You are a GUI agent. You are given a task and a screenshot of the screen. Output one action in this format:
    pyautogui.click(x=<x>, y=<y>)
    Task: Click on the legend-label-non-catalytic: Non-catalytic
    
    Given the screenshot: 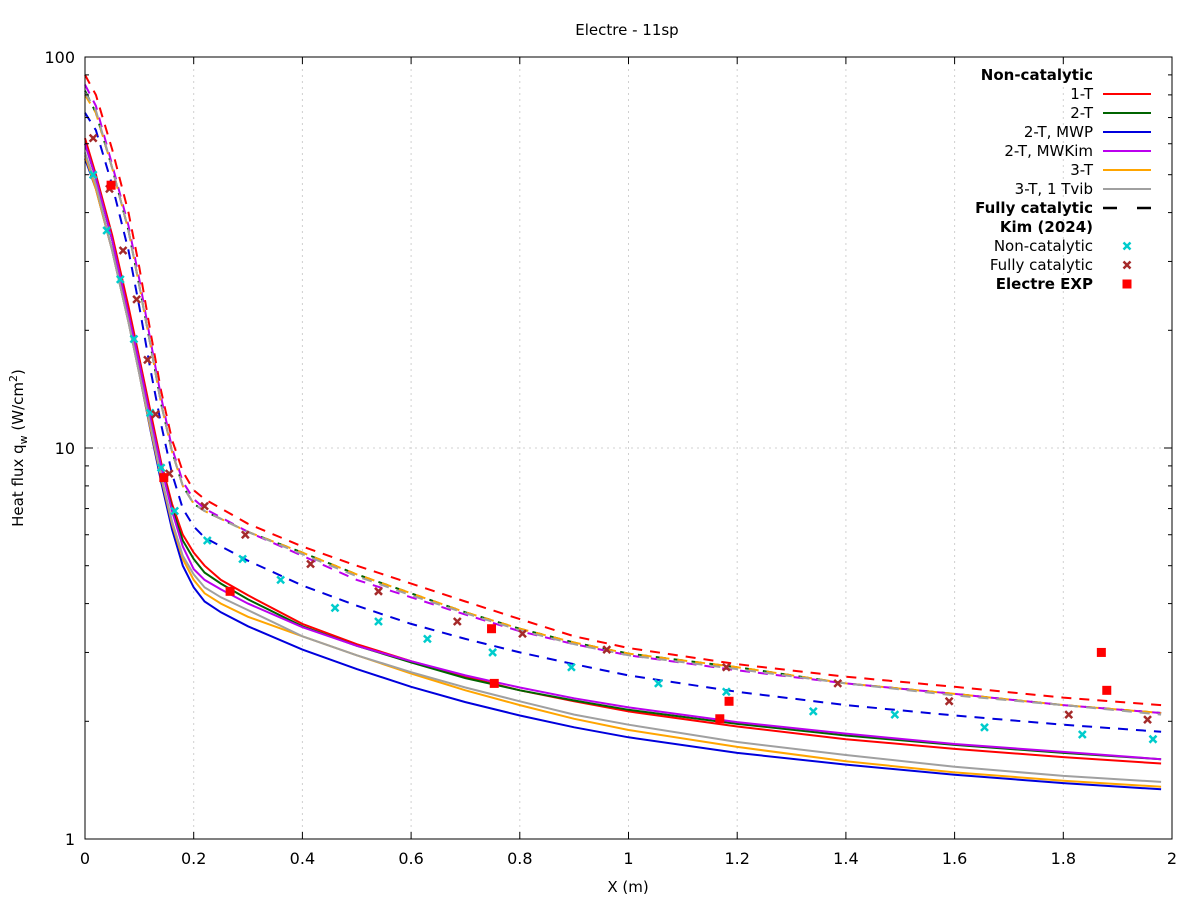 What is the action you would take?
    pyautogui.click(x=1043, y=246)
    